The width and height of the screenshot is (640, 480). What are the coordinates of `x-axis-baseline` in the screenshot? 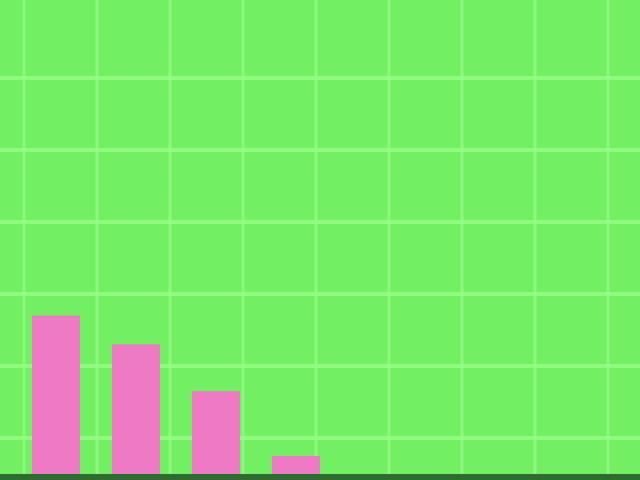 It's located at (320, 477).